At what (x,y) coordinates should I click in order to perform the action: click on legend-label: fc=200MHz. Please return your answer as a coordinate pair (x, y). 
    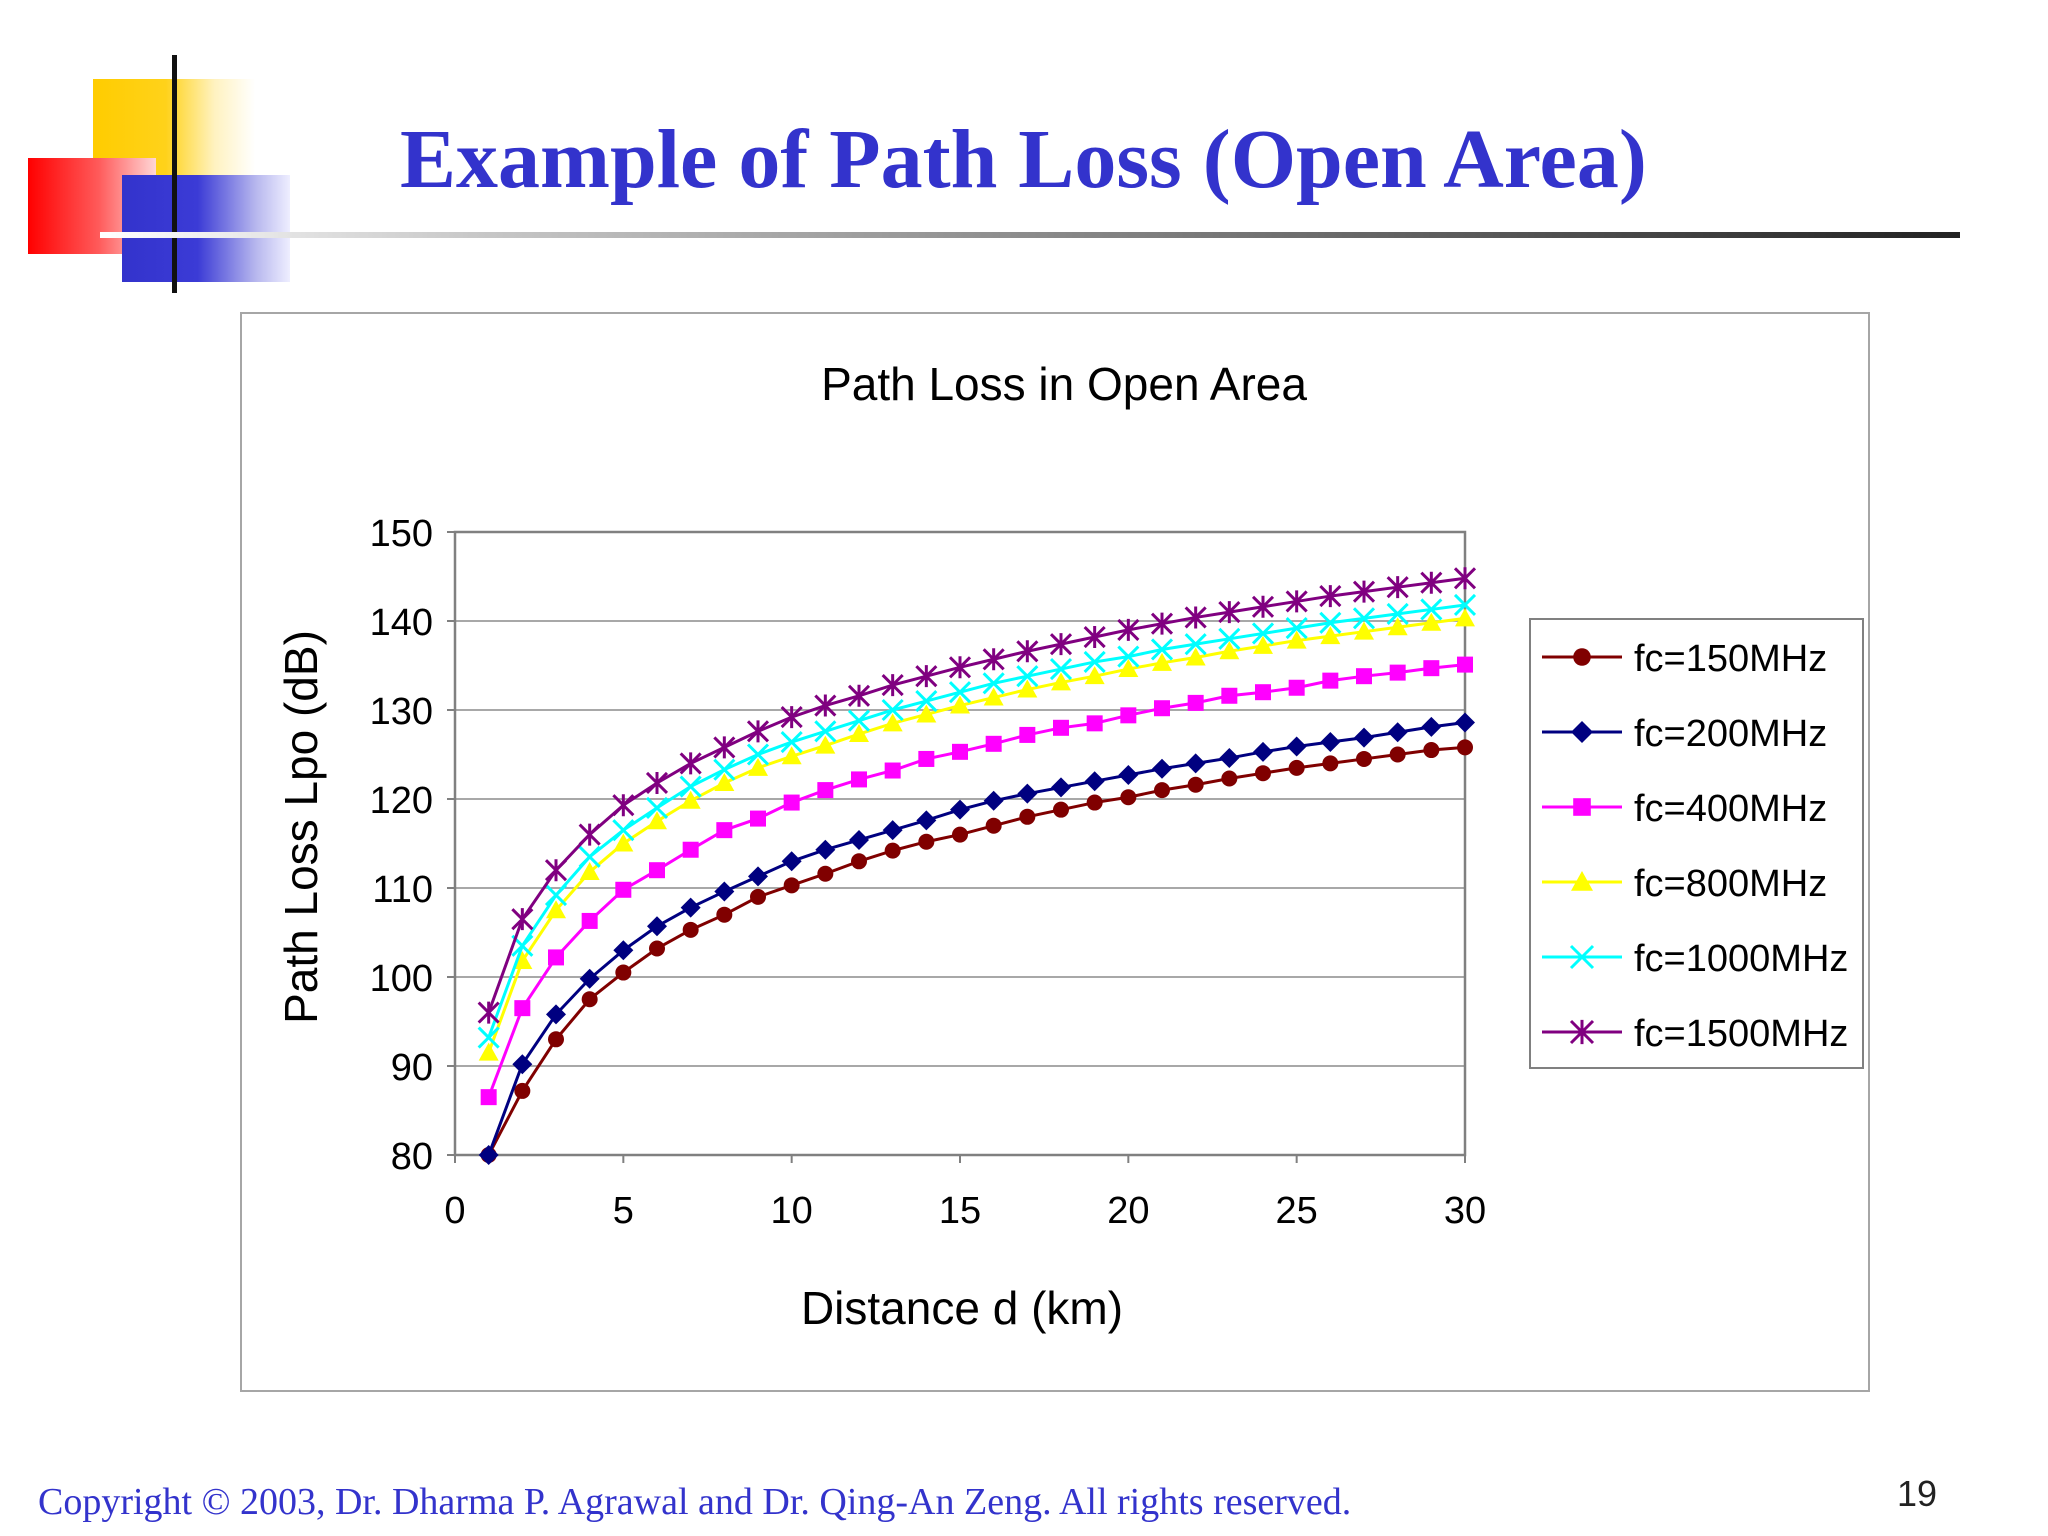
    Looking at the image, I should click on (1730, 734).